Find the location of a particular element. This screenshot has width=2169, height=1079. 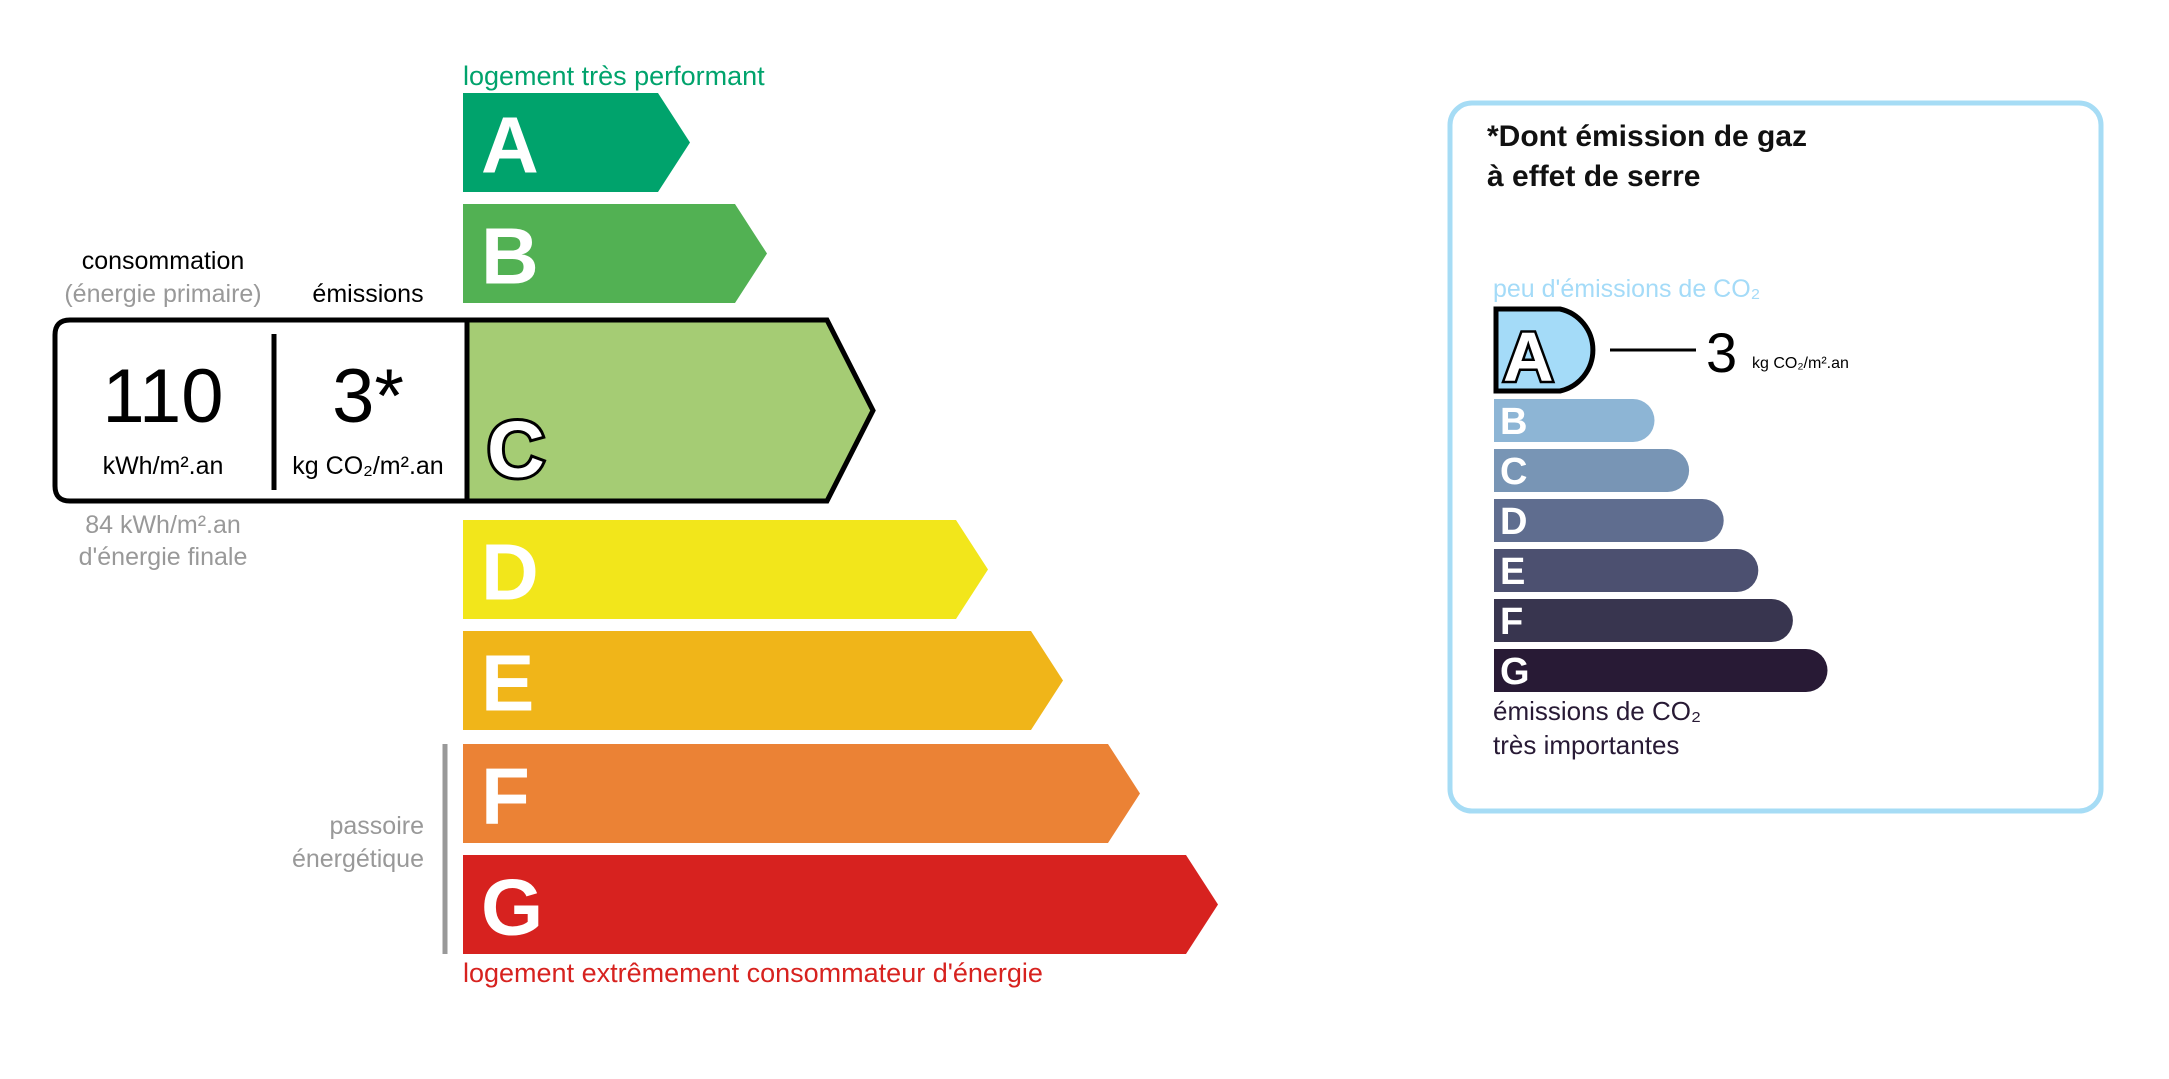

energy-class-f: F is located at coordinates (801, 793).